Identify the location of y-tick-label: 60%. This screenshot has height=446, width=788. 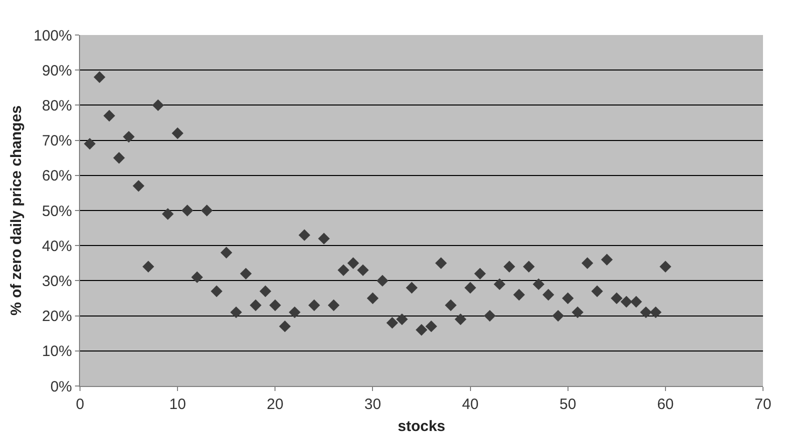
(57, 176).